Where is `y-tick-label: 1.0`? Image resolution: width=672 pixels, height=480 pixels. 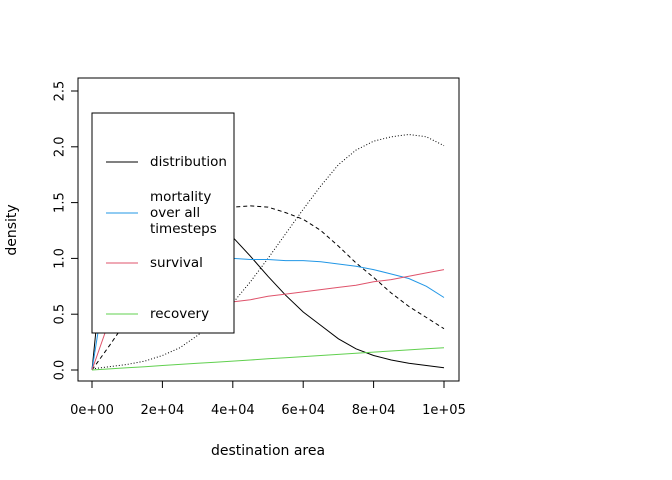 y-tick-label: 1.0 is located at coordinates (60, 258).